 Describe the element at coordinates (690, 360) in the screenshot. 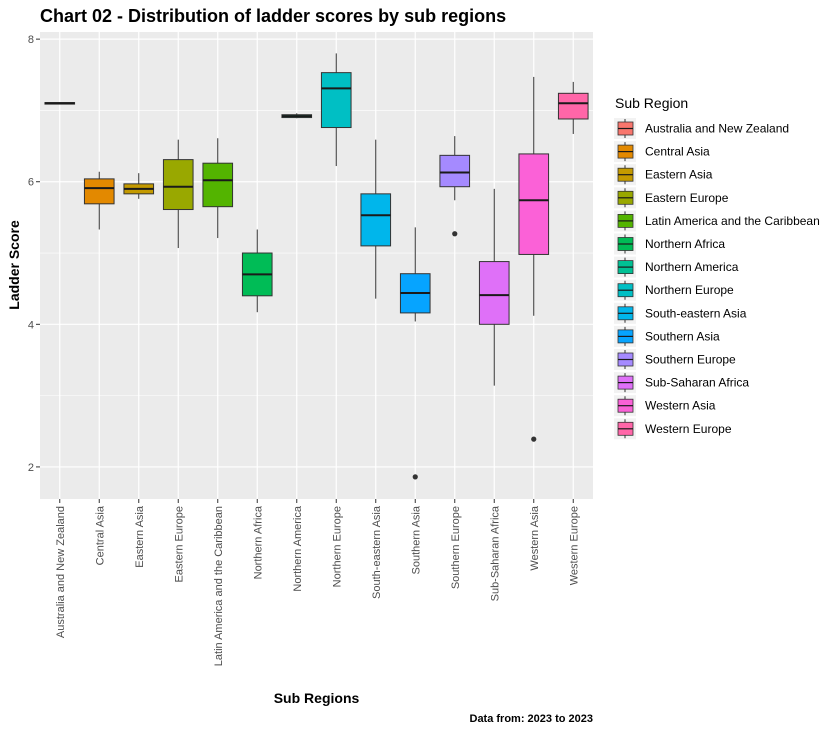

I see `legend-label: Southern Europe` at that location.